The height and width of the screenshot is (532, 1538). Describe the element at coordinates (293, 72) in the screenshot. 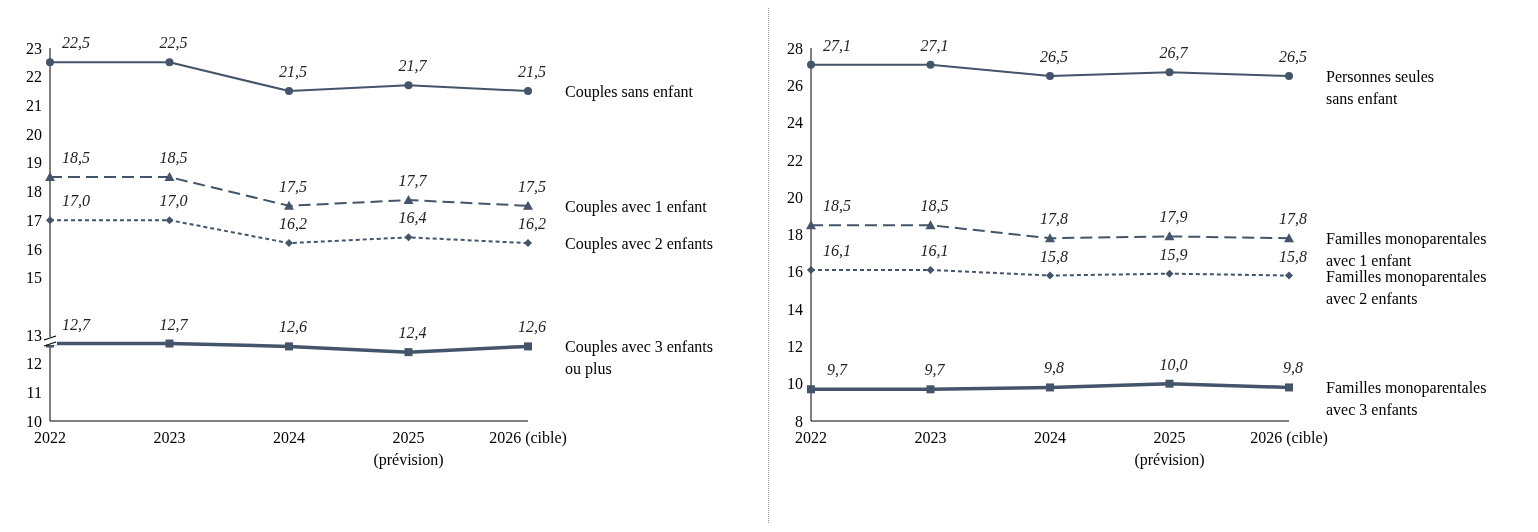

I see `data-label: 21,5` at that location.